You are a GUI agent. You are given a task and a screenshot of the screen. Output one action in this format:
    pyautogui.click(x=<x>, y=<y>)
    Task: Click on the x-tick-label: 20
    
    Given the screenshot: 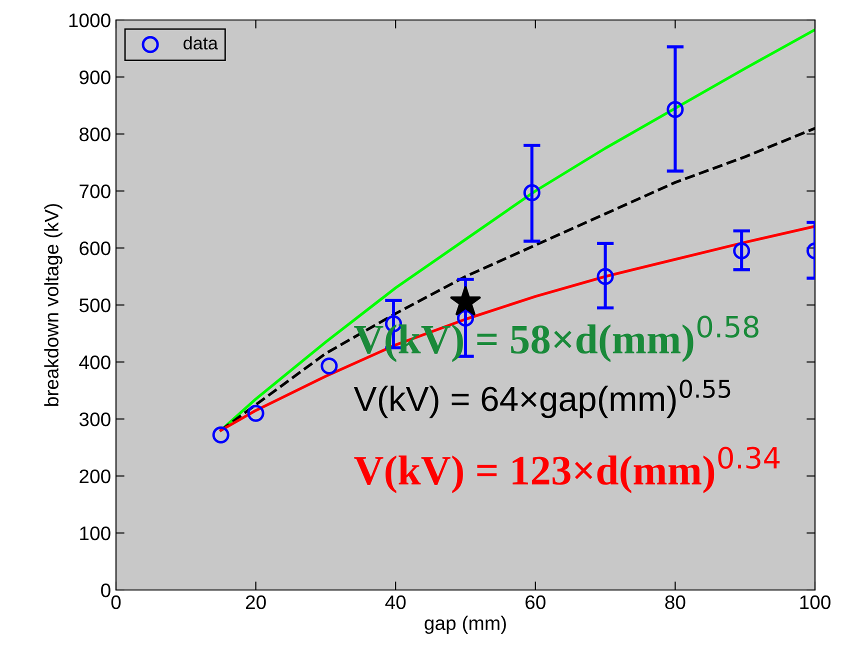 What is the action you would take?
    pyautogui.click(x=256, y=602)
    